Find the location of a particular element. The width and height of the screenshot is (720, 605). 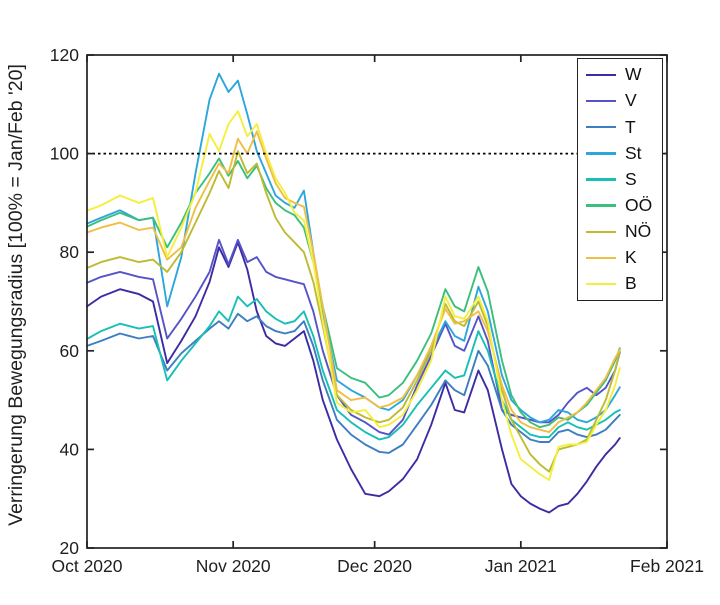

legend-item-W: W is located at coordinates (620, 75).